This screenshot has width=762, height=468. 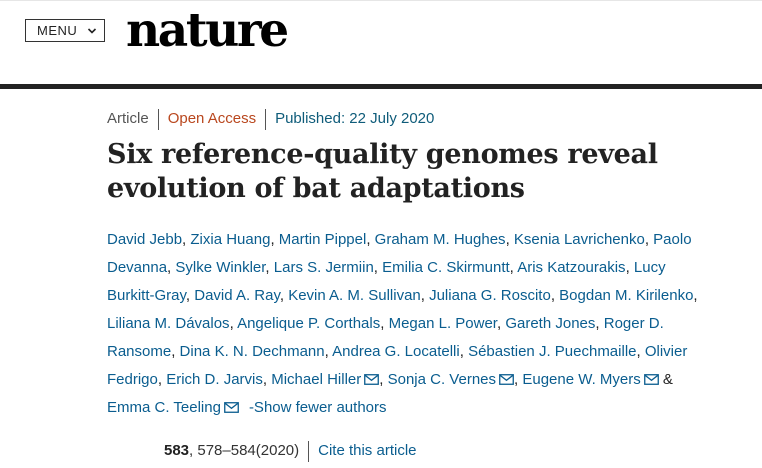 I want to click on author-link: Martin Pippel, so click(x=322, y=239).